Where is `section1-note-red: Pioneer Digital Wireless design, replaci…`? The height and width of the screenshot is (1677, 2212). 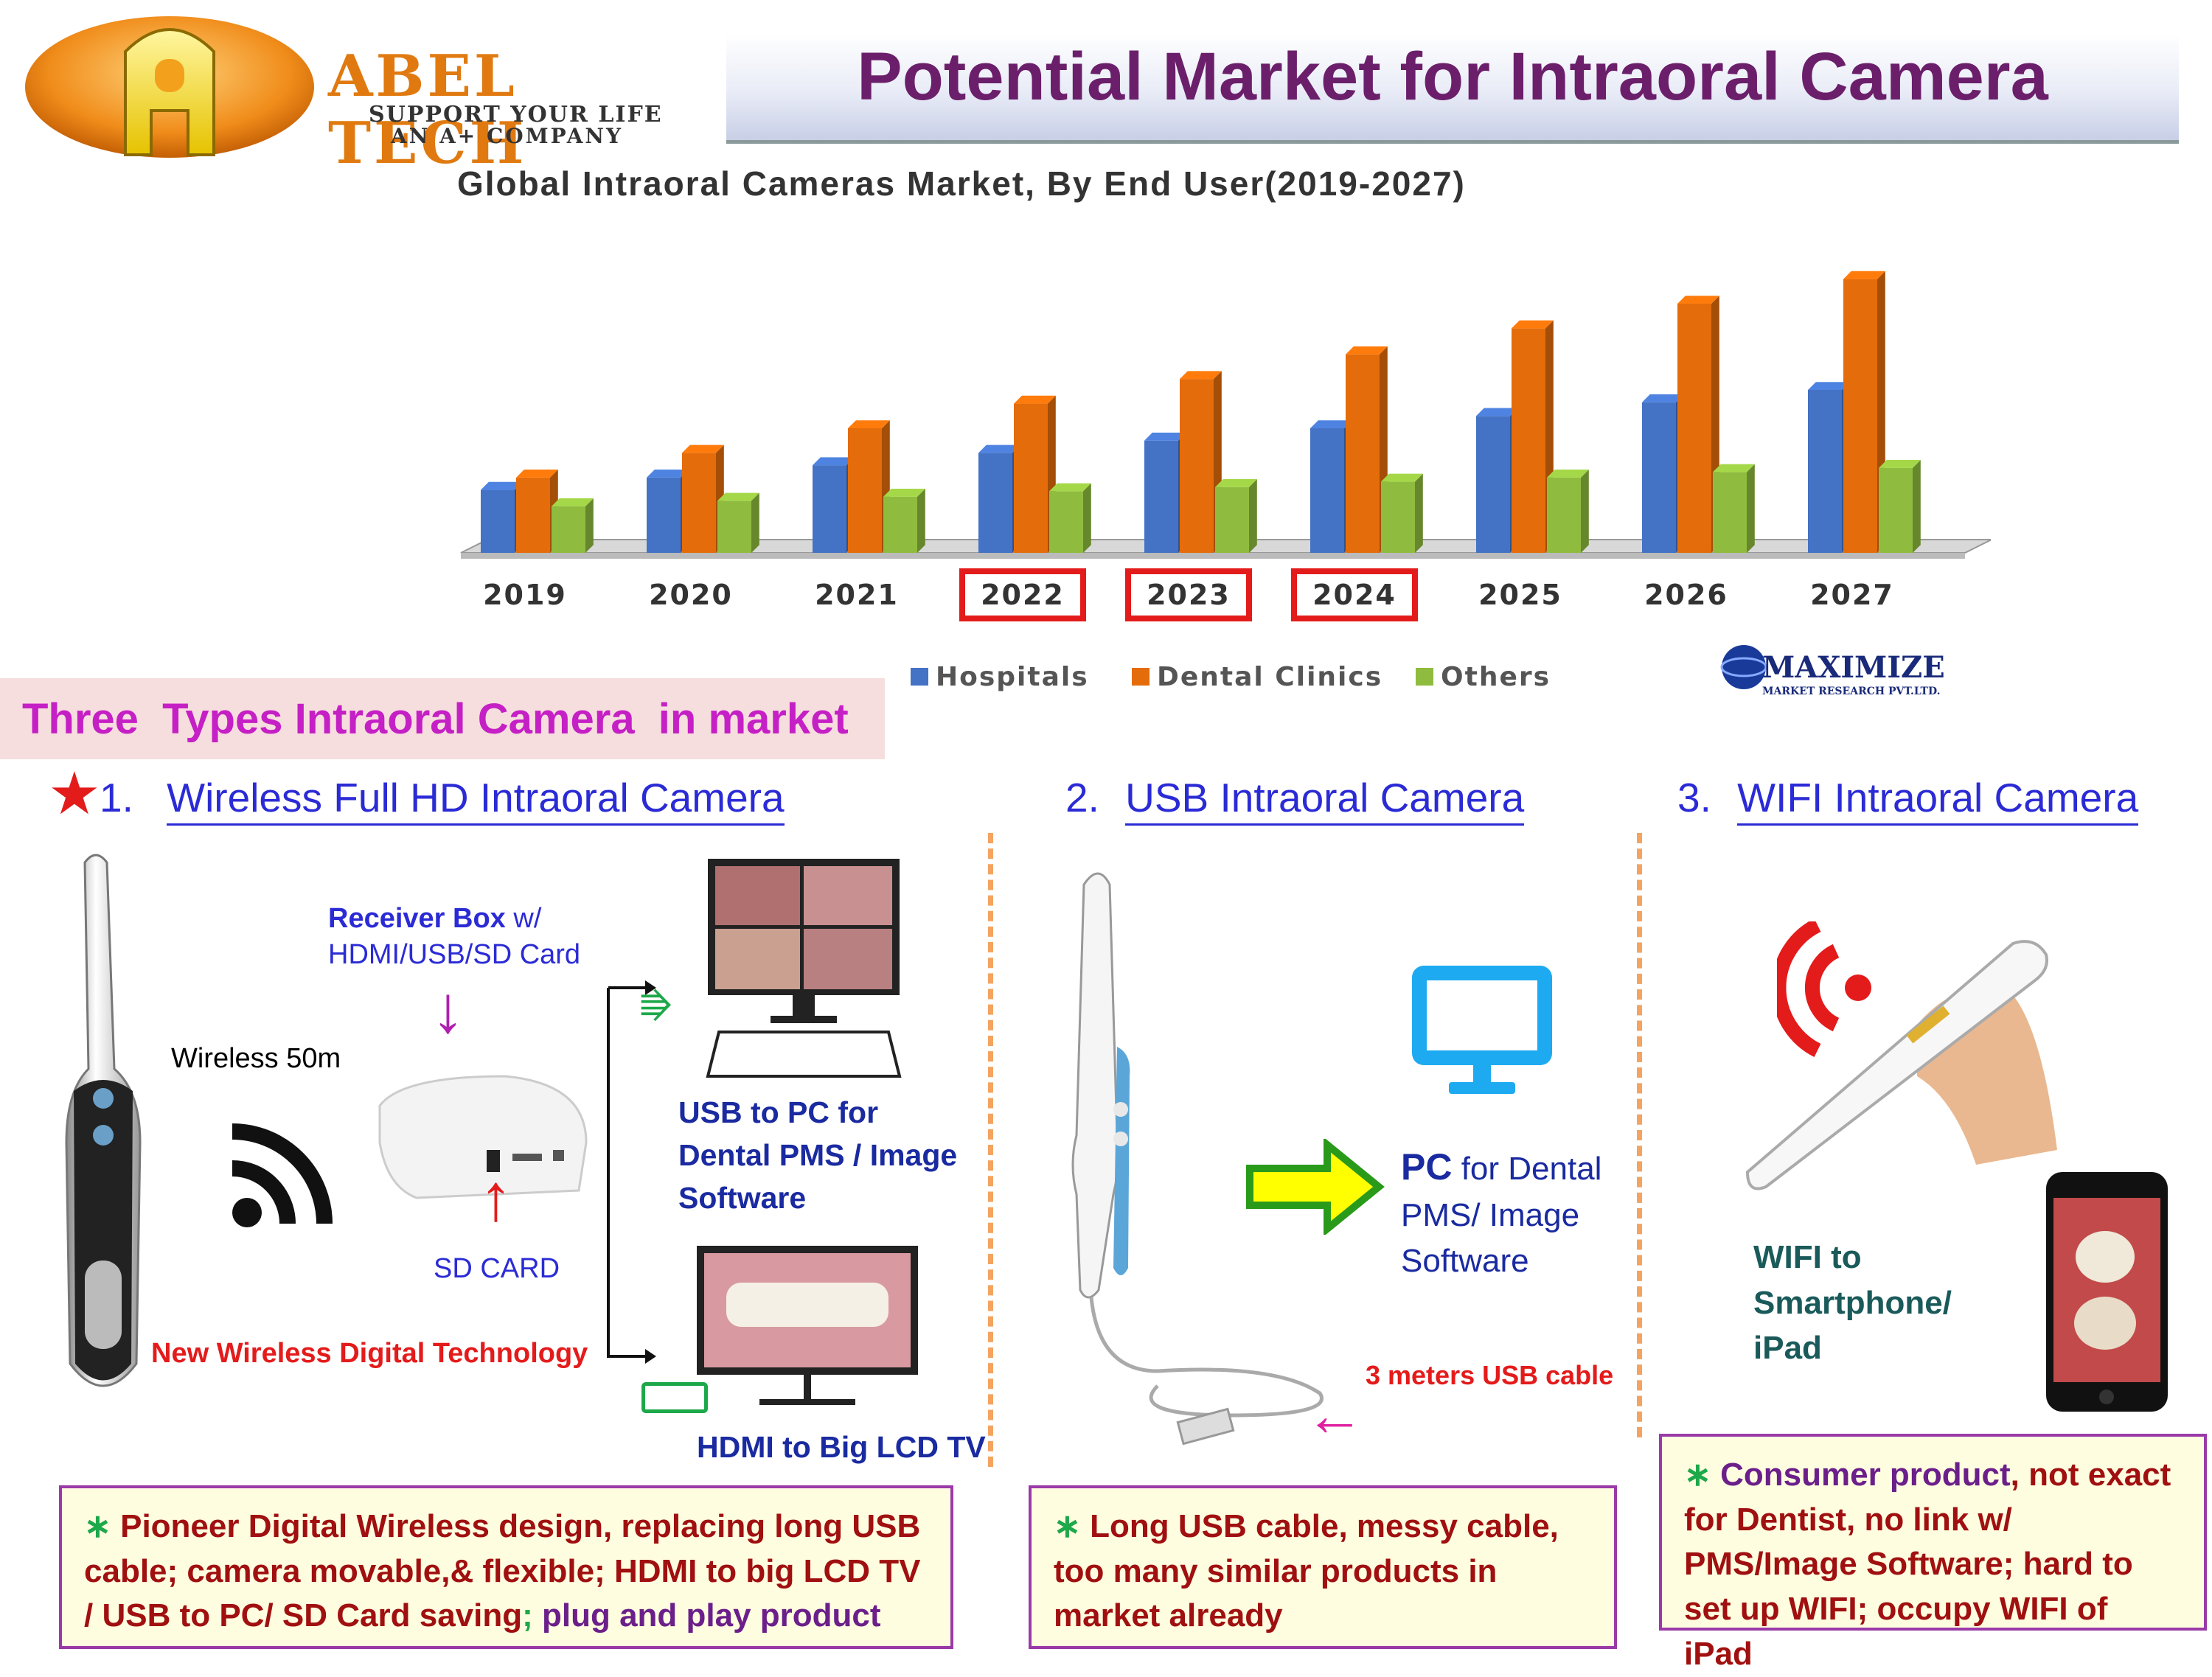
section1-note-red: Pioneer Digital Wireless design, replaci… is located at coordinates (502, 1571).